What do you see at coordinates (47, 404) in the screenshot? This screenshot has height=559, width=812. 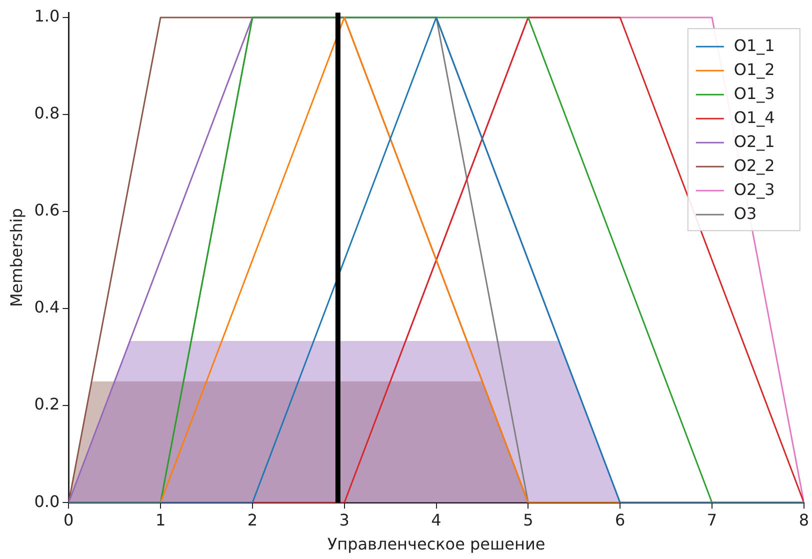 I see `y-tick-label: 0.2` at bounding box center [47, 404].